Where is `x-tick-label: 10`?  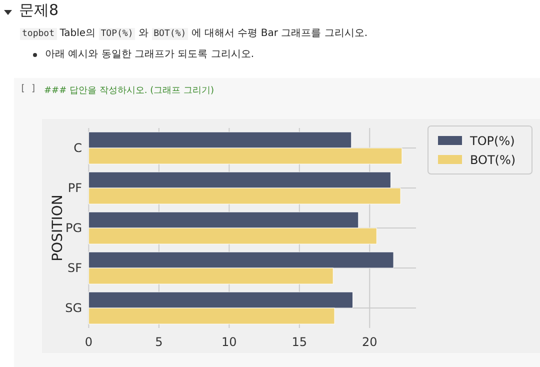 x-tick-label: 10 is located at coordinates (229, 342).